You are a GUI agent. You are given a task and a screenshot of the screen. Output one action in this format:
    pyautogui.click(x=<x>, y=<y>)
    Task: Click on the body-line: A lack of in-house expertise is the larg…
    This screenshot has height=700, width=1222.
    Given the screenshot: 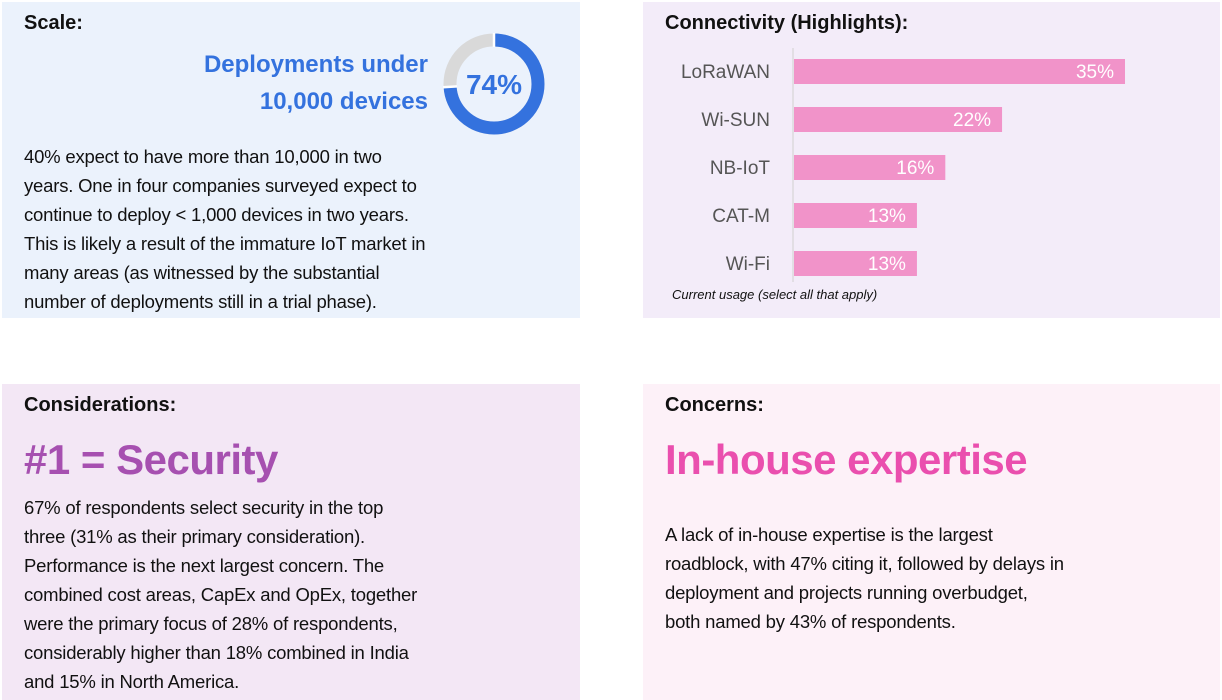 What is the action you would take?
    pyautogui.click(x=829, y=534)
    